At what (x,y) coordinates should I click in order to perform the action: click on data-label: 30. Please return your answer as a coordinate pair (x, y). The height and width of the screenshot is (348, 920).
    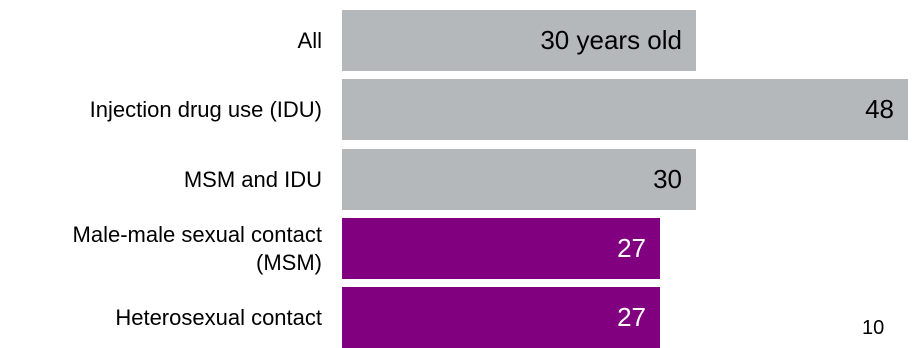
    Looking at the image, I should click on (667, 179).